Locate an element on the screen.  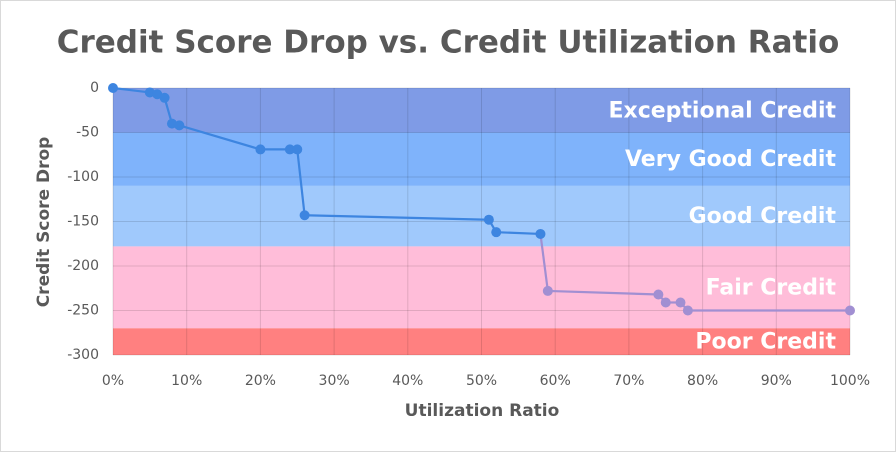
x-tick-label: 20% is located at coordinates (260, 381).